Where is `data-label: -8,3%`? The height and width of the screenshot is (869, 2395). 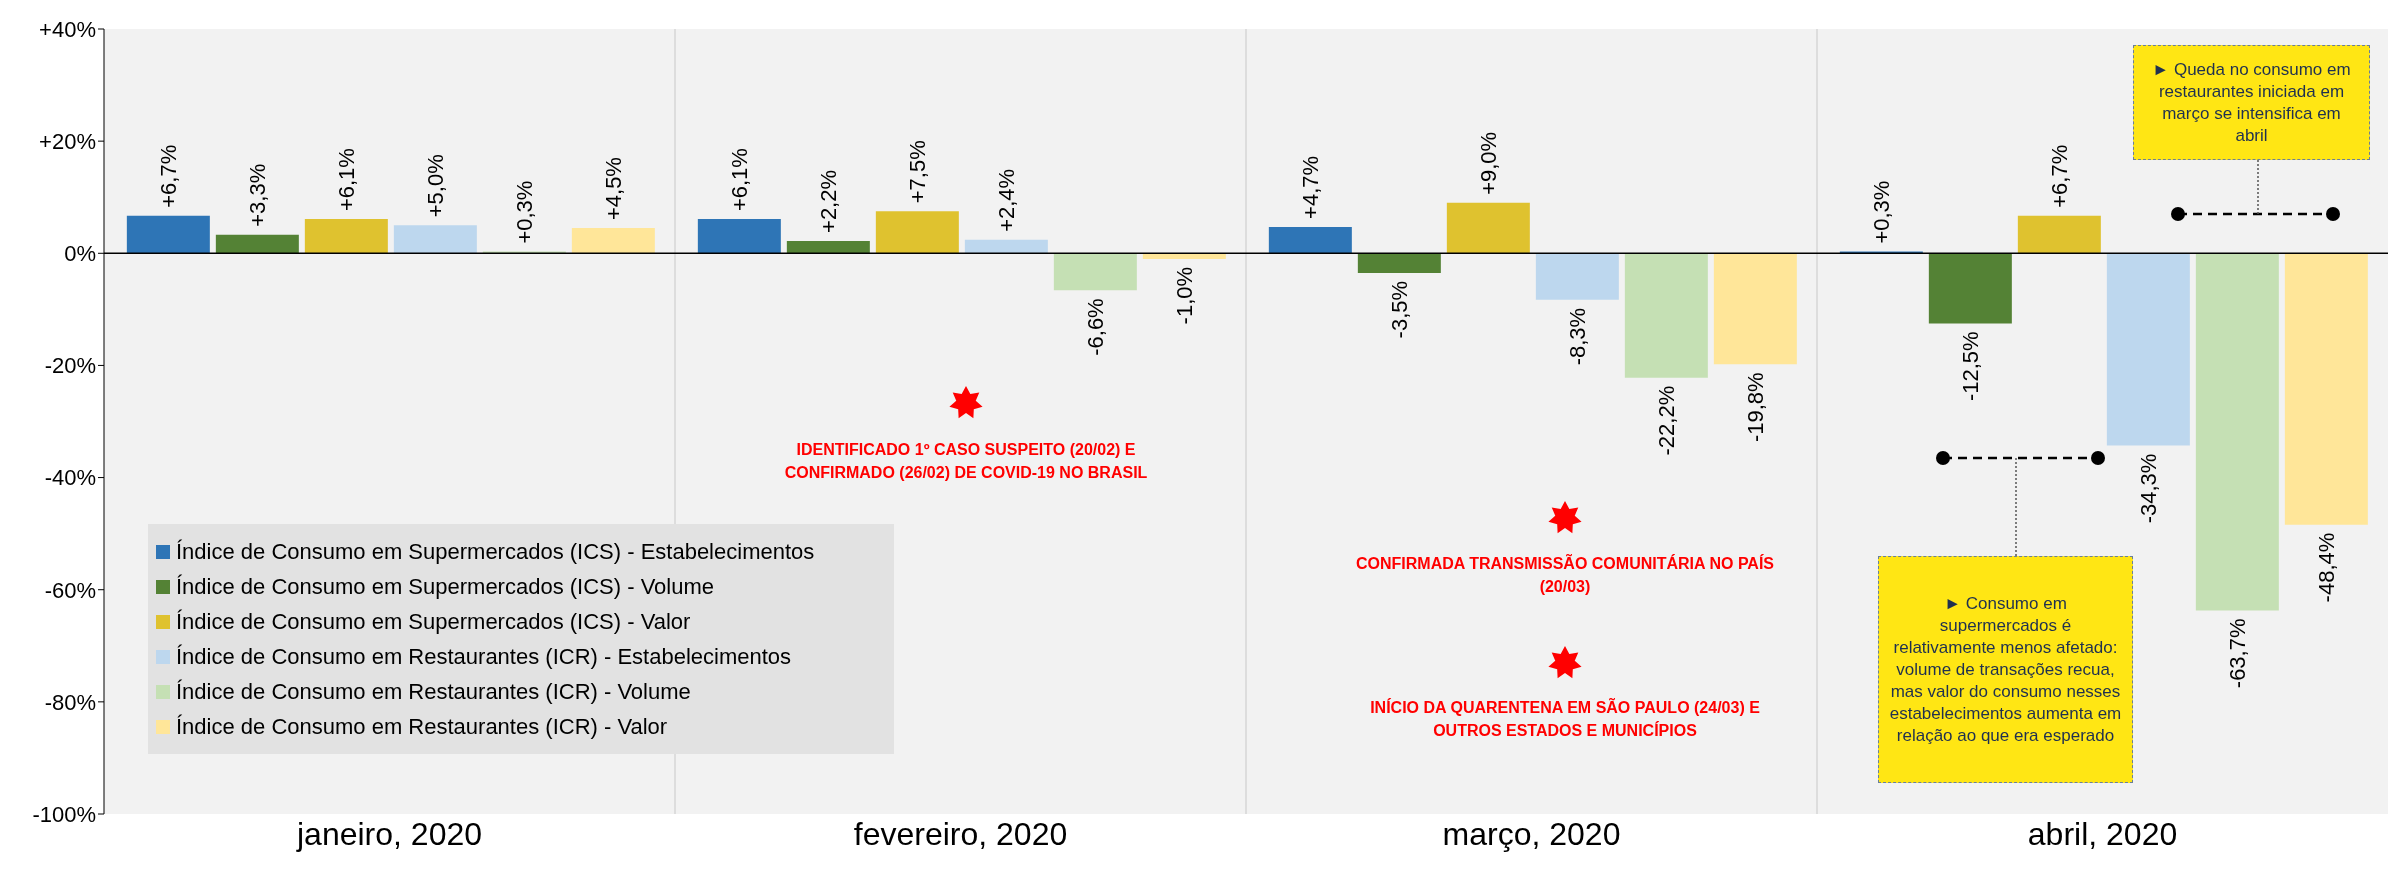
data-label: -8,3% is located at coordinates (1577, 336).